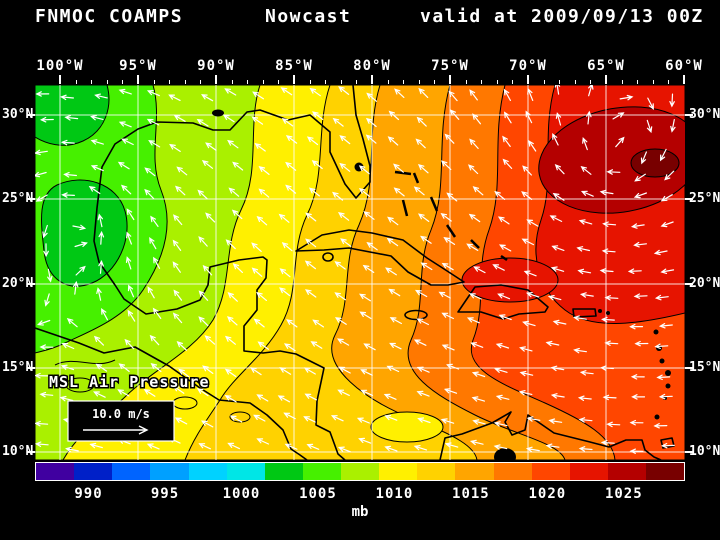 The height and width of the screenshot is (540, 720). I want to click on bahamas-islands, so click(451, 216).